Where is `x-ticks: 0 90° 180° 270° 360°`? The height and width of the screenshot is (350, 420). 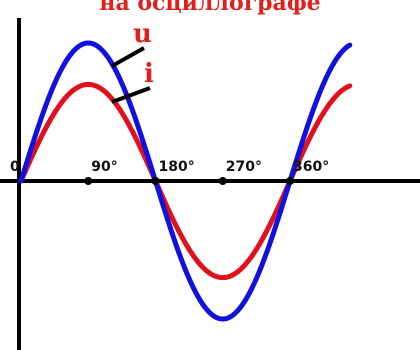 x-ticks: 0 90° 180° 270° 360° is located at coordinates (169, 172).